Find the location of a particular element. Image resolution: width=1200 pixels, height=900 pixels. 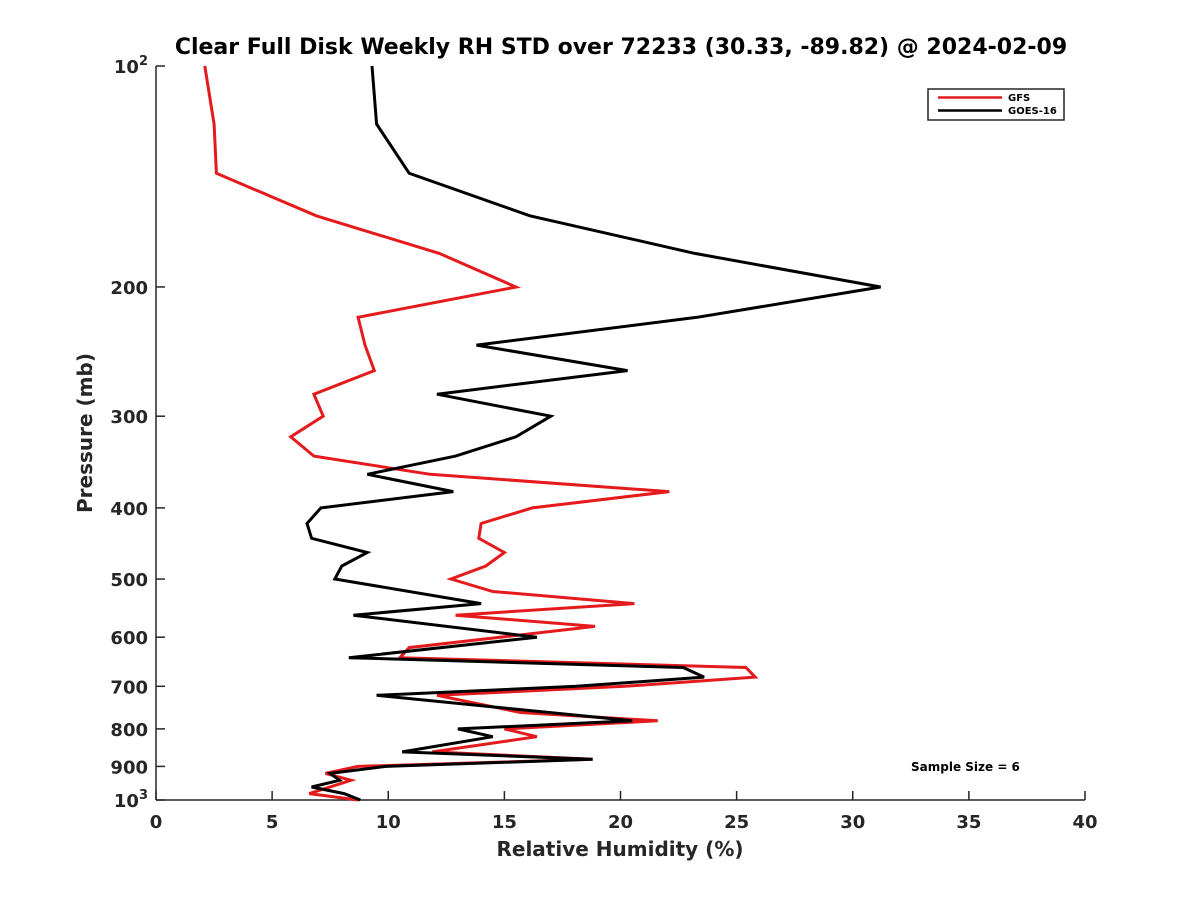

legend-box is located at coordinates (996, 104).